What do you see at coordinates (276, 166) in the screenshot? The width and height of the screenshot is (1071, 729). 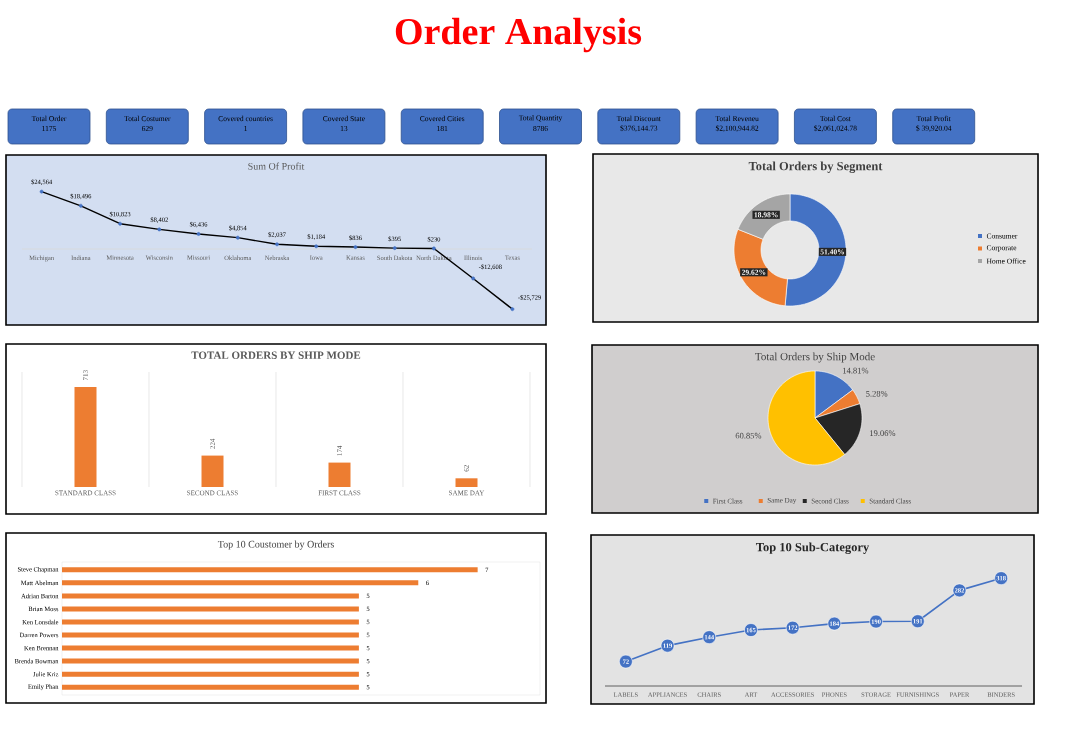 I see `chart-title: Sum Of Profit` at bounding box center [276, 166].